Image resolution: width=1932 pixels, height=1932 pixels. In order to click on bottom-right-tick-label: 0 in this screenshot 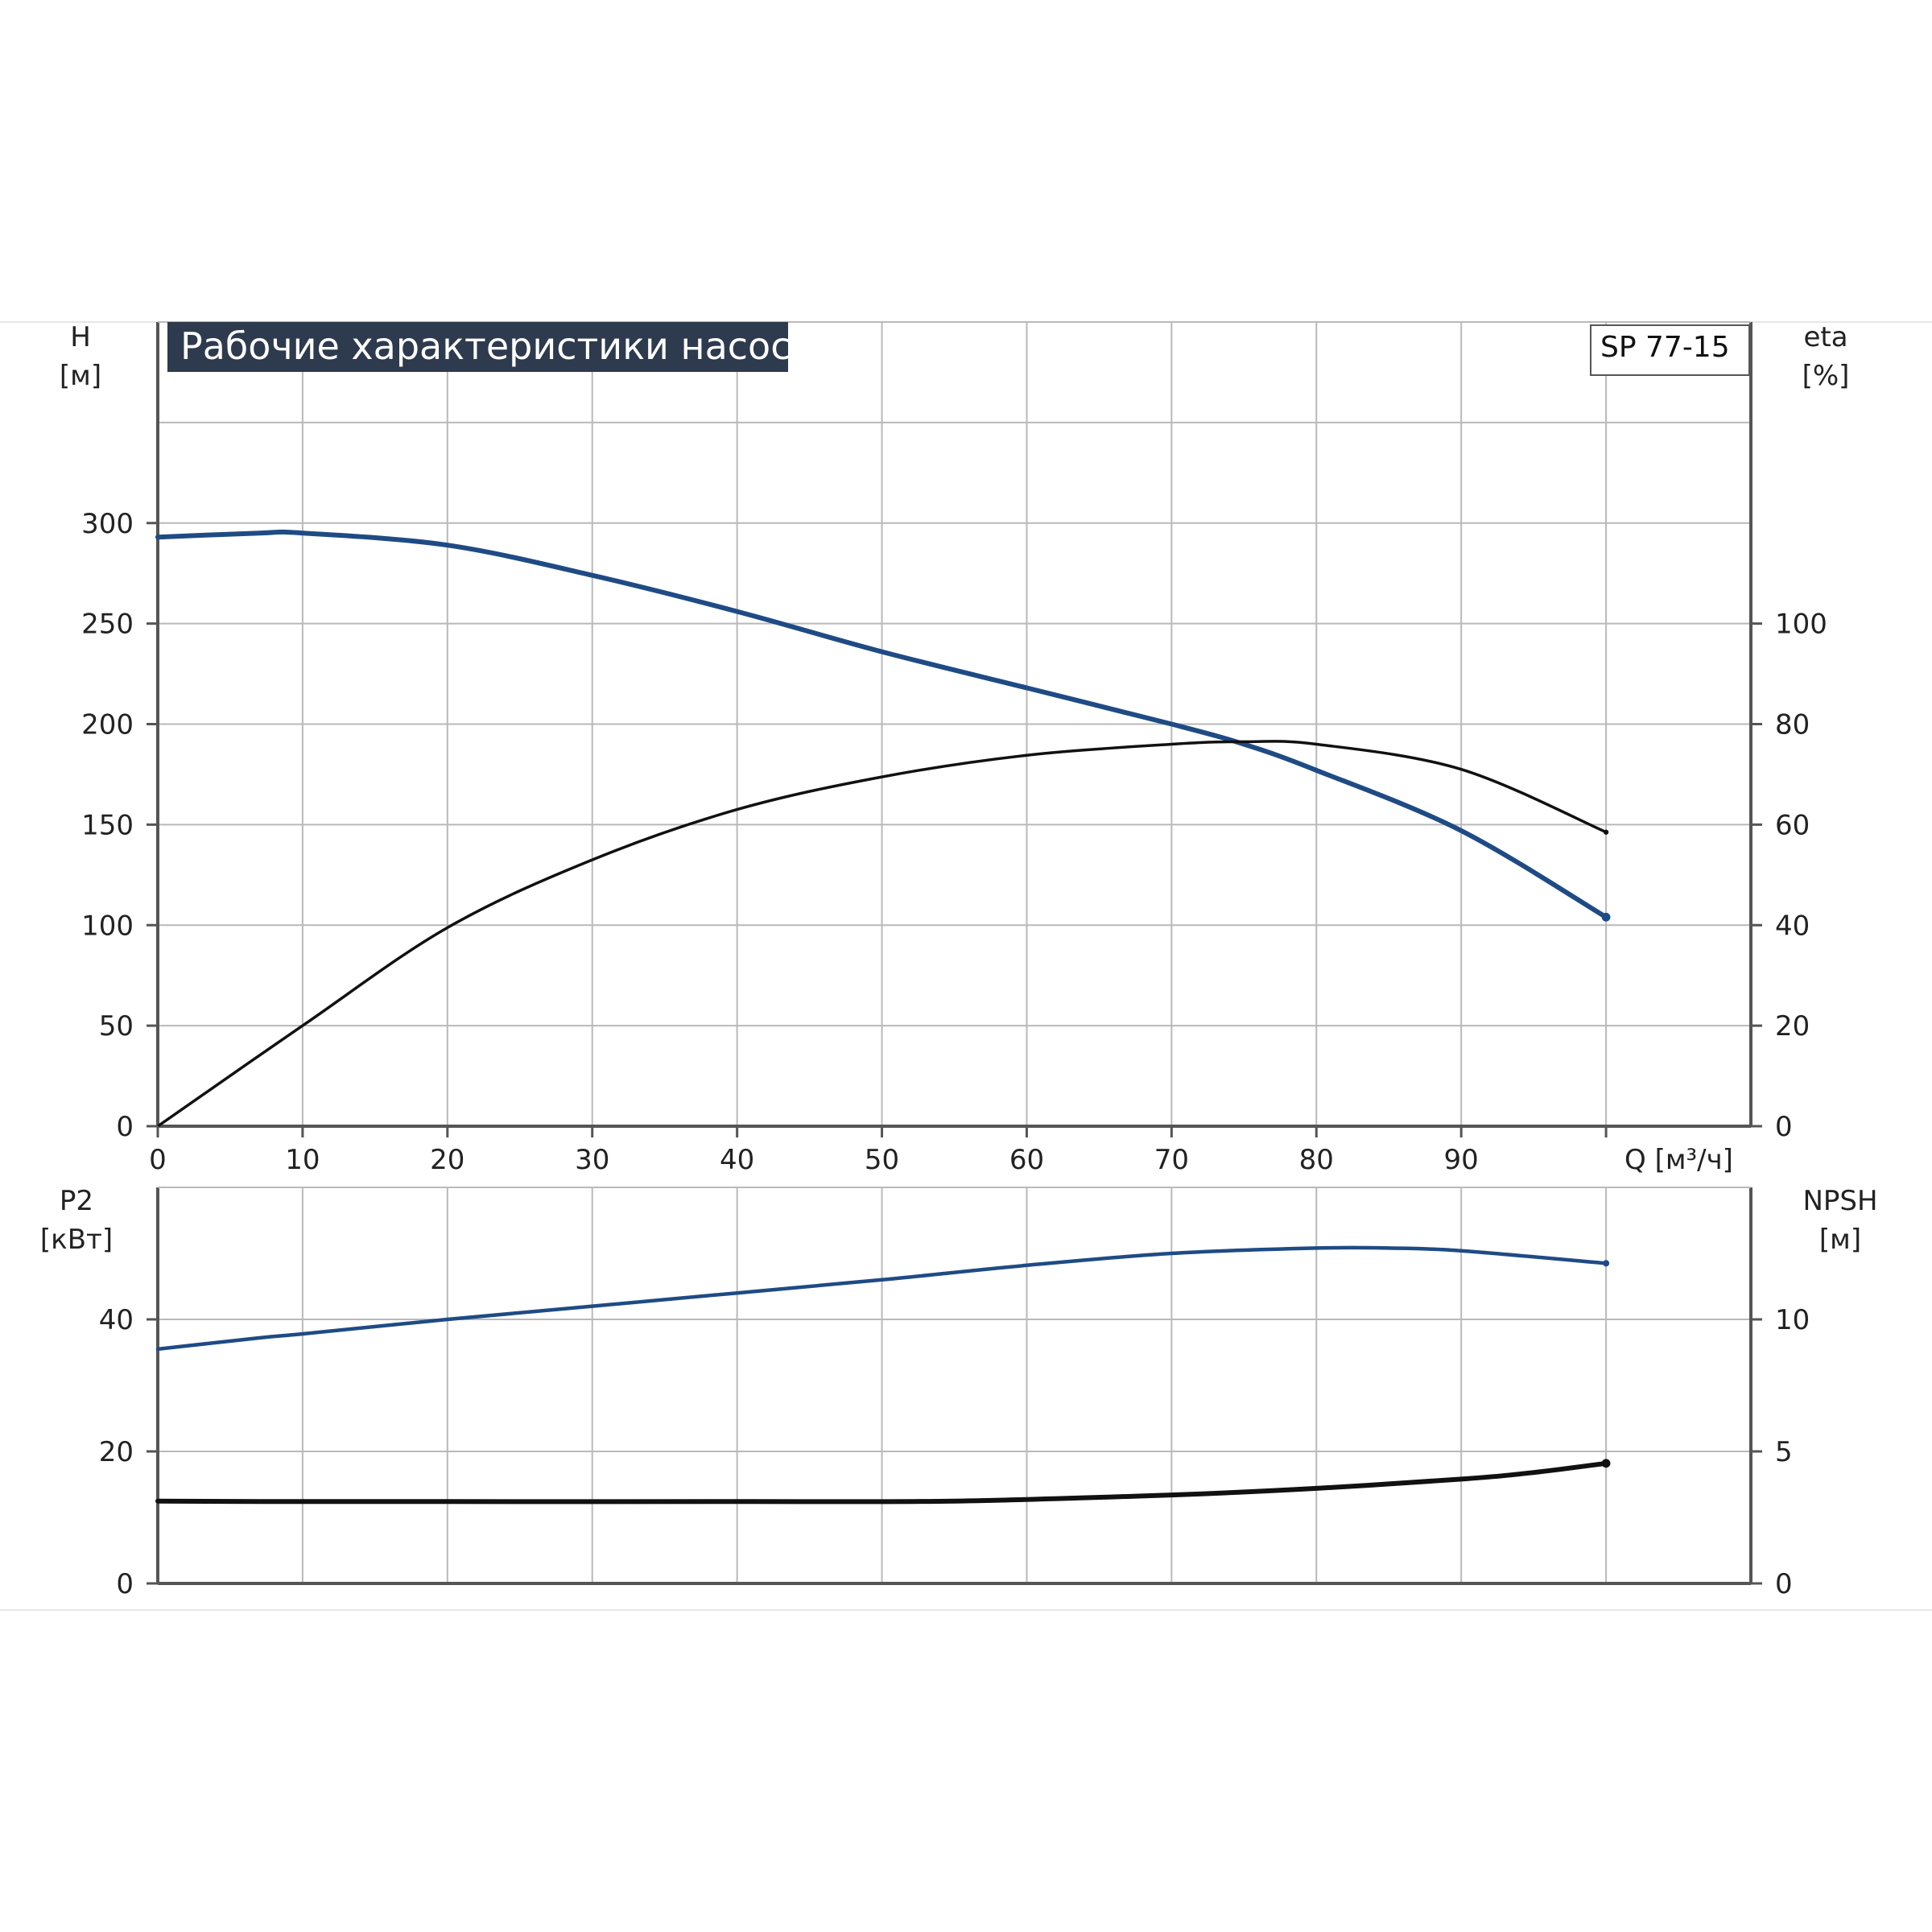, I will do `click(1784, 1584)`.